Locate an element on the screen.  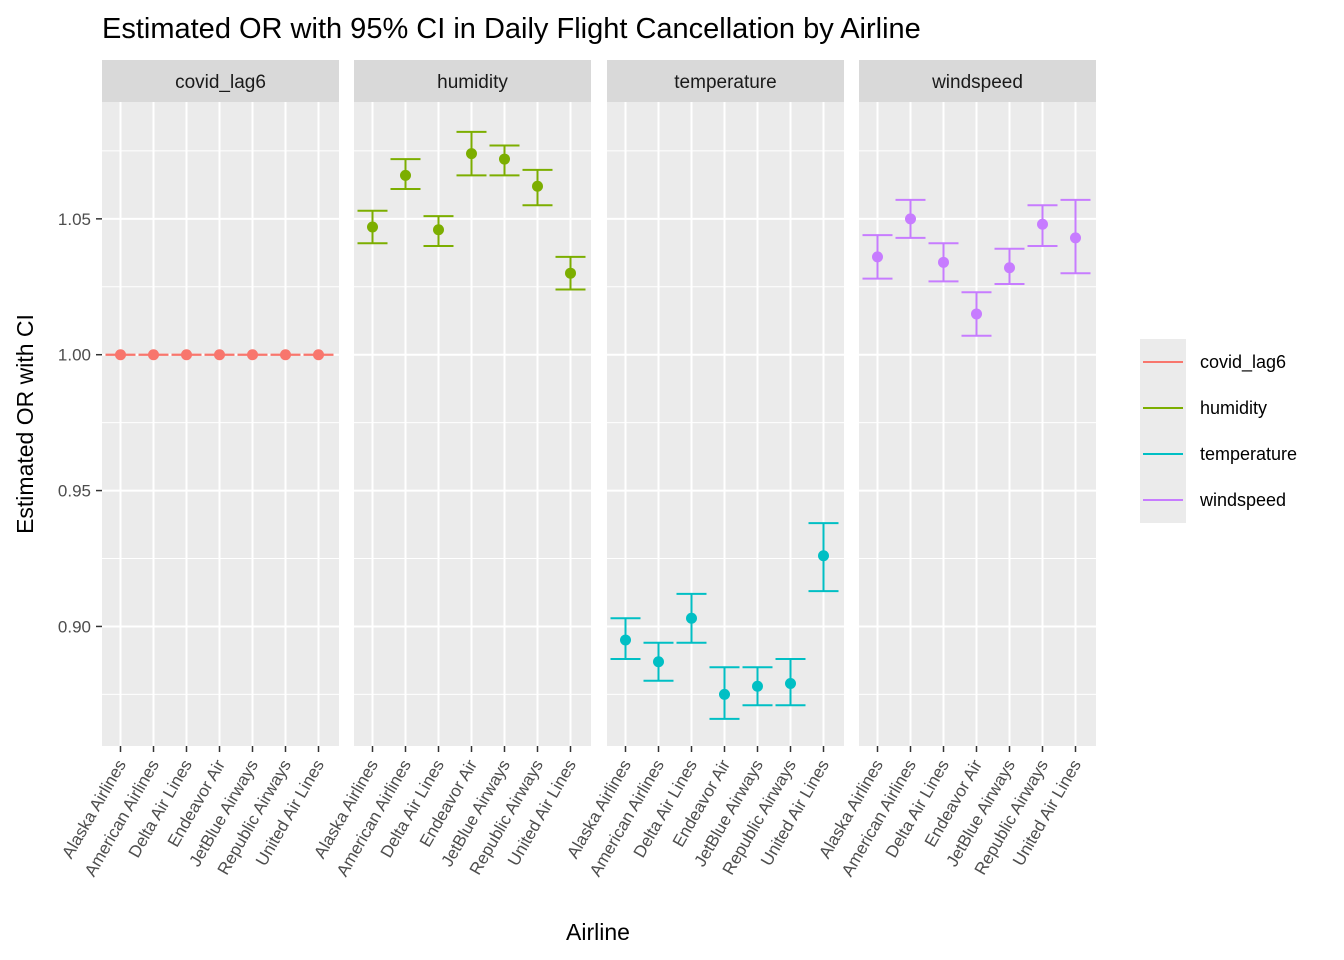
y-tick-label: 1.05 is located at coordinates (74, 219).